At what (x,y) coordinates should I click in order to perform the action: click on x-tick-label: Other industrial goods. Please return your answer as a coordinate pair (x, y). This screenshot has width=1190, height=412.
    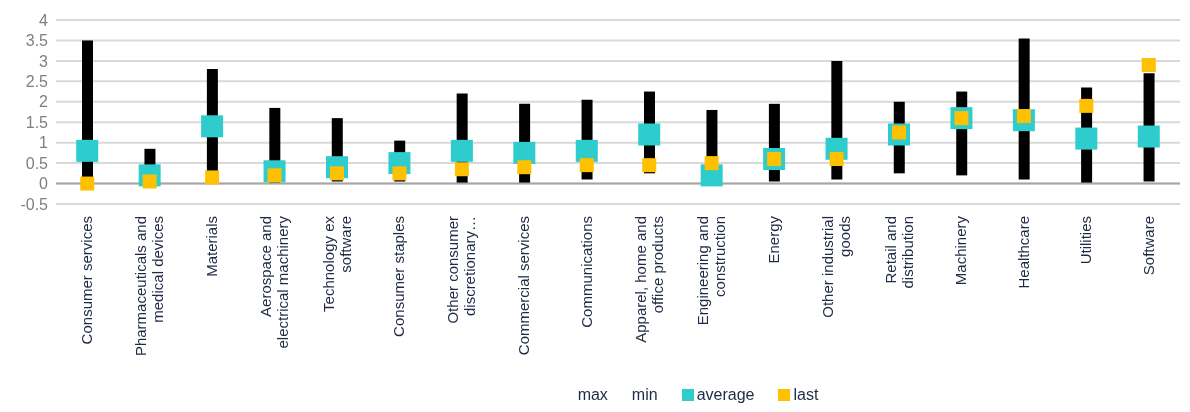
    Looking at the image, I should click on (836, 267).